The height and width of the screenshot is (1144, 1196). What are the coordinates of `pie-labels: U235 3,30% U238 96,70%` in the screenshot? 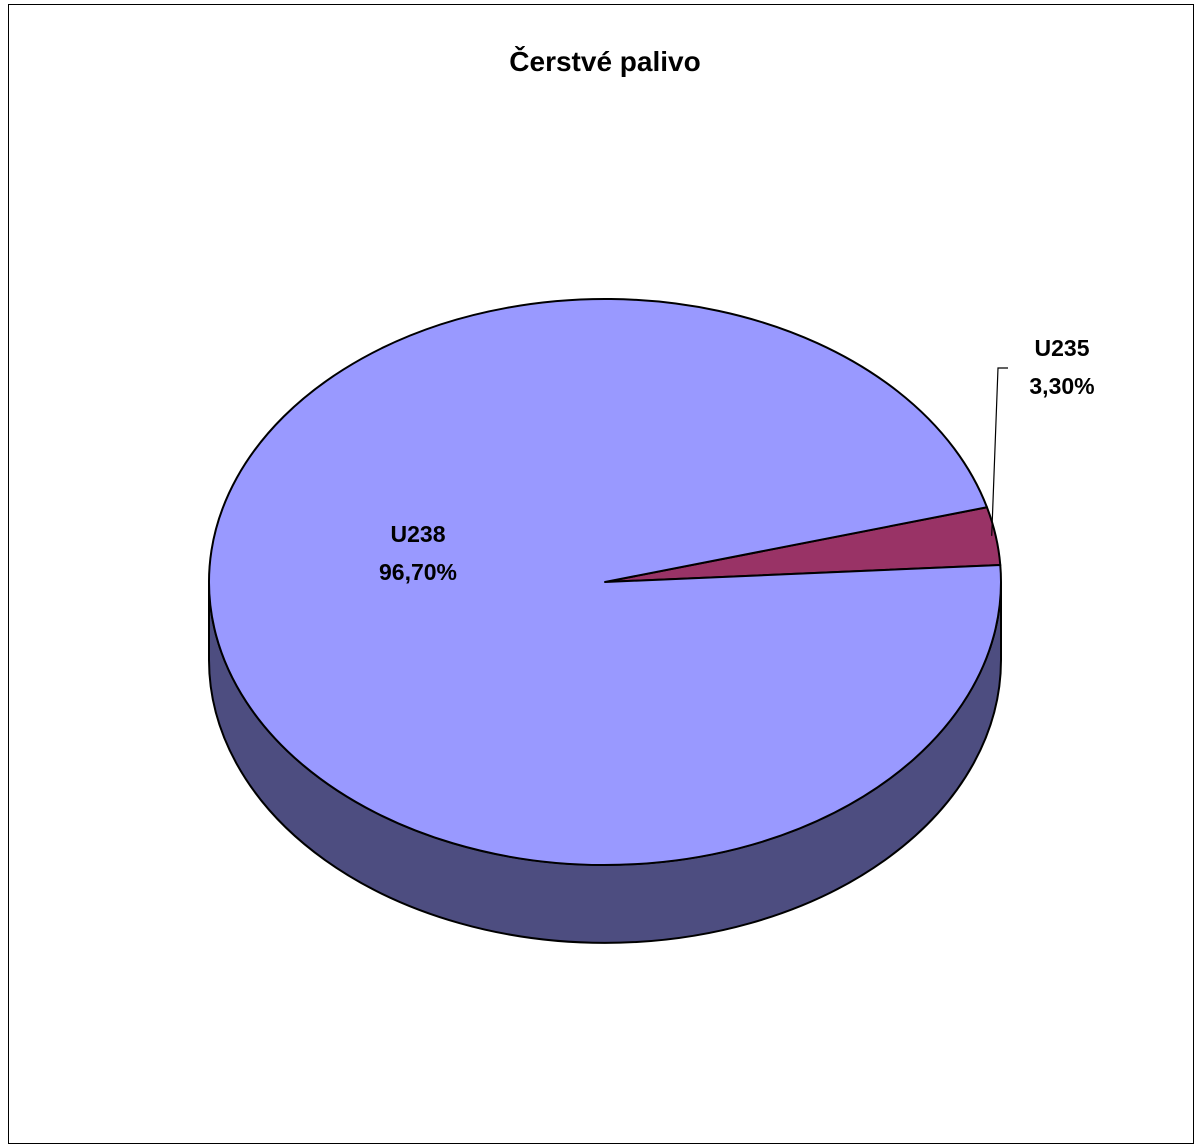 It's located at (737, 460).